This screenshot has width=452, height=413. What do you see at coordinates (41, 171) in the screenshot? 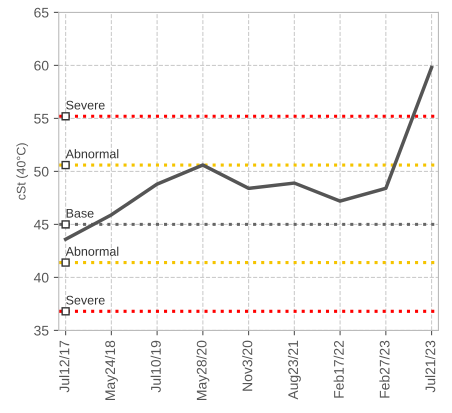
I see `y-tick-label: 50` at bounding box center [41, 171].